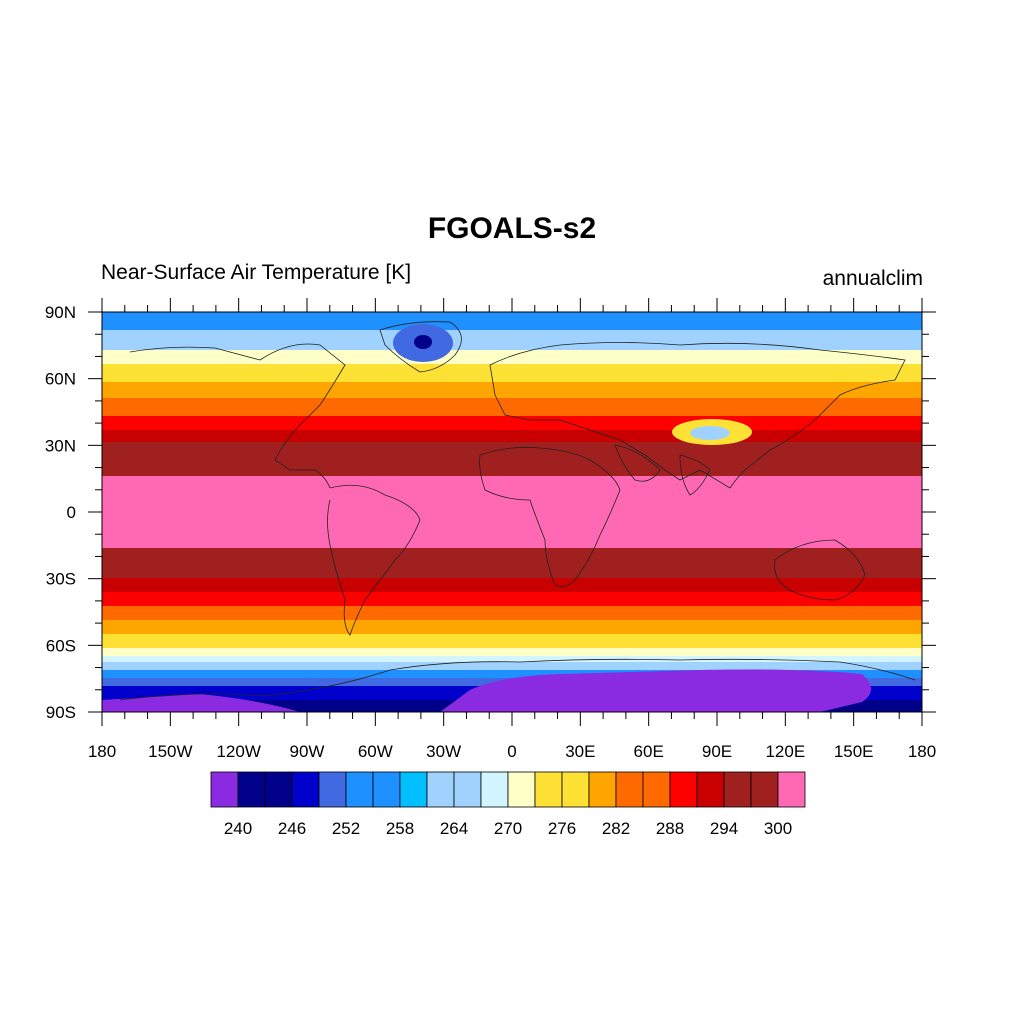  What do you see at coordinates (512, 321) in the screenshot?
I see `band-polar-n` at bounding box center [512, 321].